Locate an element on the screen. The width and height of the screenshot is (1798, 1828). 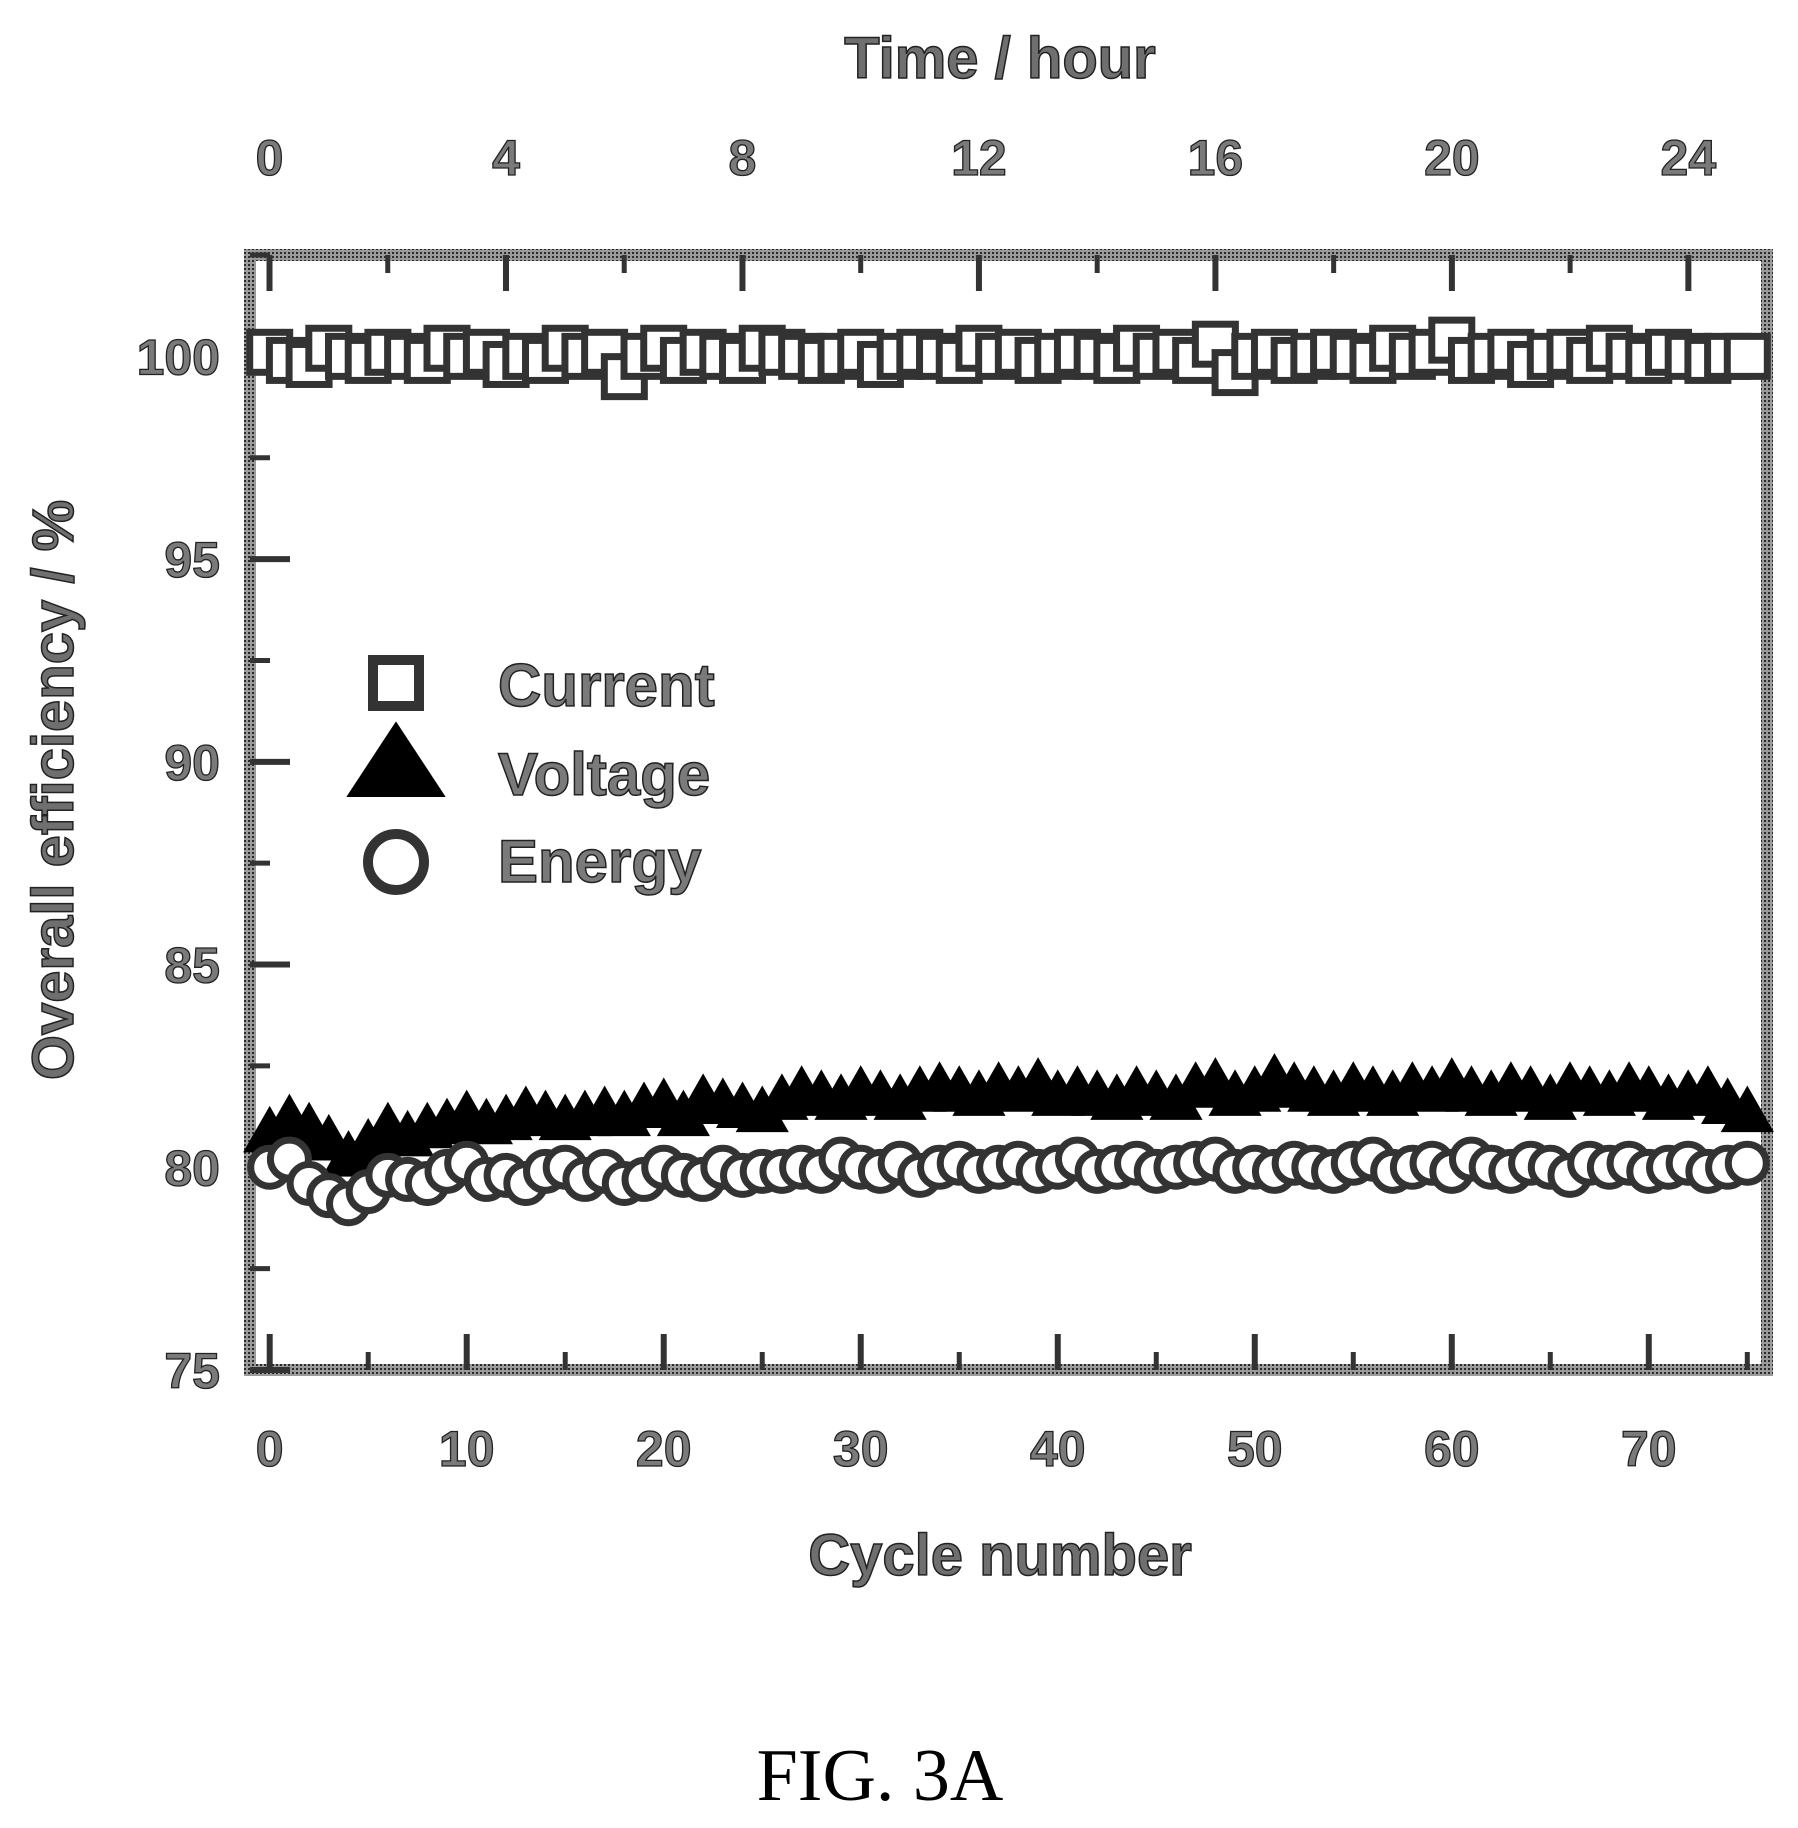
current-point is located at coordinates (1747, 356).